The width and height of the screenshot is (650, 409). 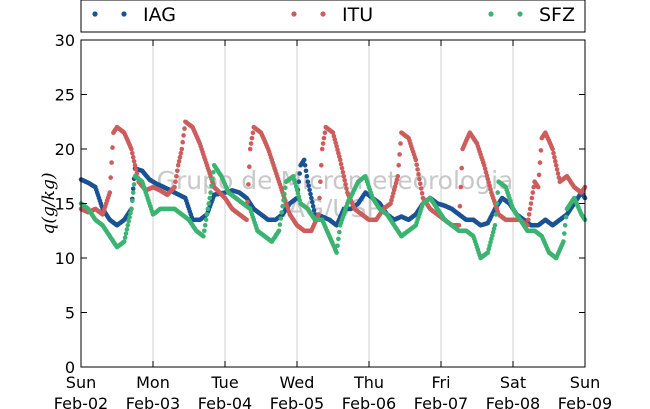 What do you see at coordinates (65, 95) in the screenshot?
I see `y-tick-label: 25` at bounding box center [65, 95].